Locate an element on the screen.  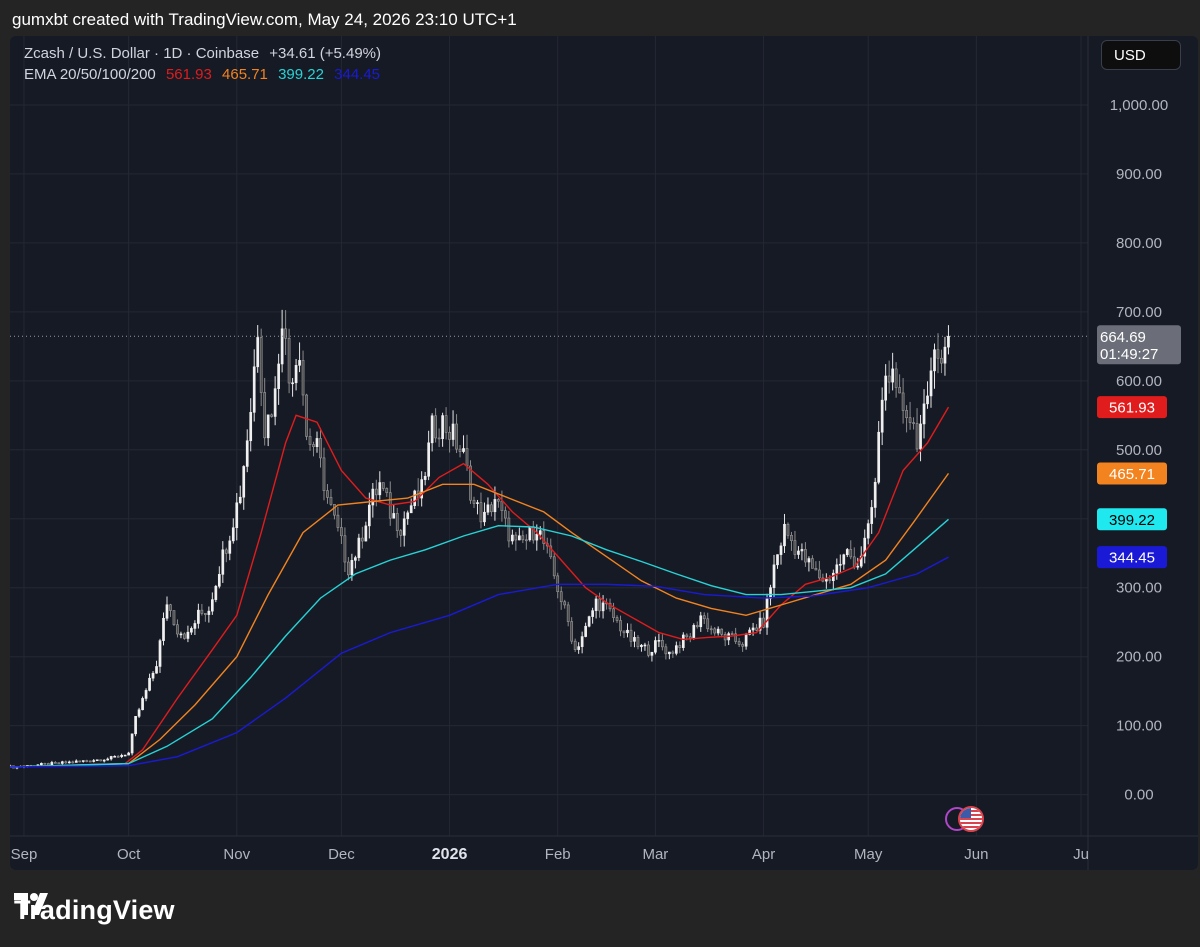
countdown-text: 01:49:27 is located at coordinates (1129, 354).